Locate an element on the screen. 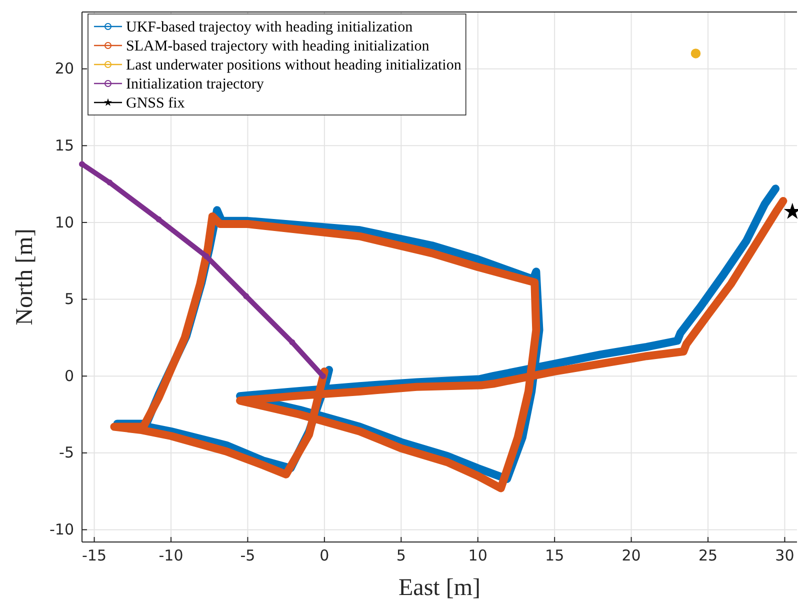  y-tick-label: 20 is located at coordinates (64, 69).